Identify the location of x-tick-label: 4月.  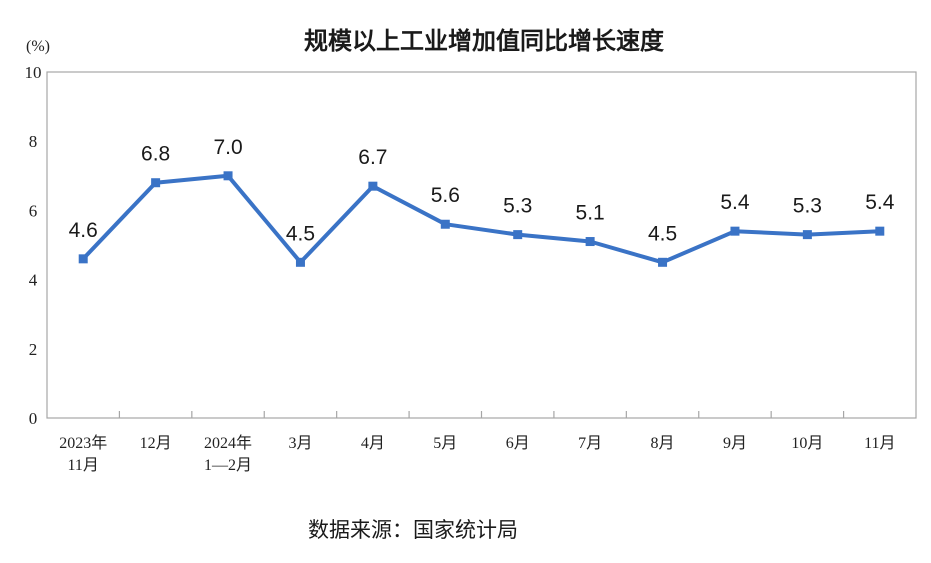
(373, 443).